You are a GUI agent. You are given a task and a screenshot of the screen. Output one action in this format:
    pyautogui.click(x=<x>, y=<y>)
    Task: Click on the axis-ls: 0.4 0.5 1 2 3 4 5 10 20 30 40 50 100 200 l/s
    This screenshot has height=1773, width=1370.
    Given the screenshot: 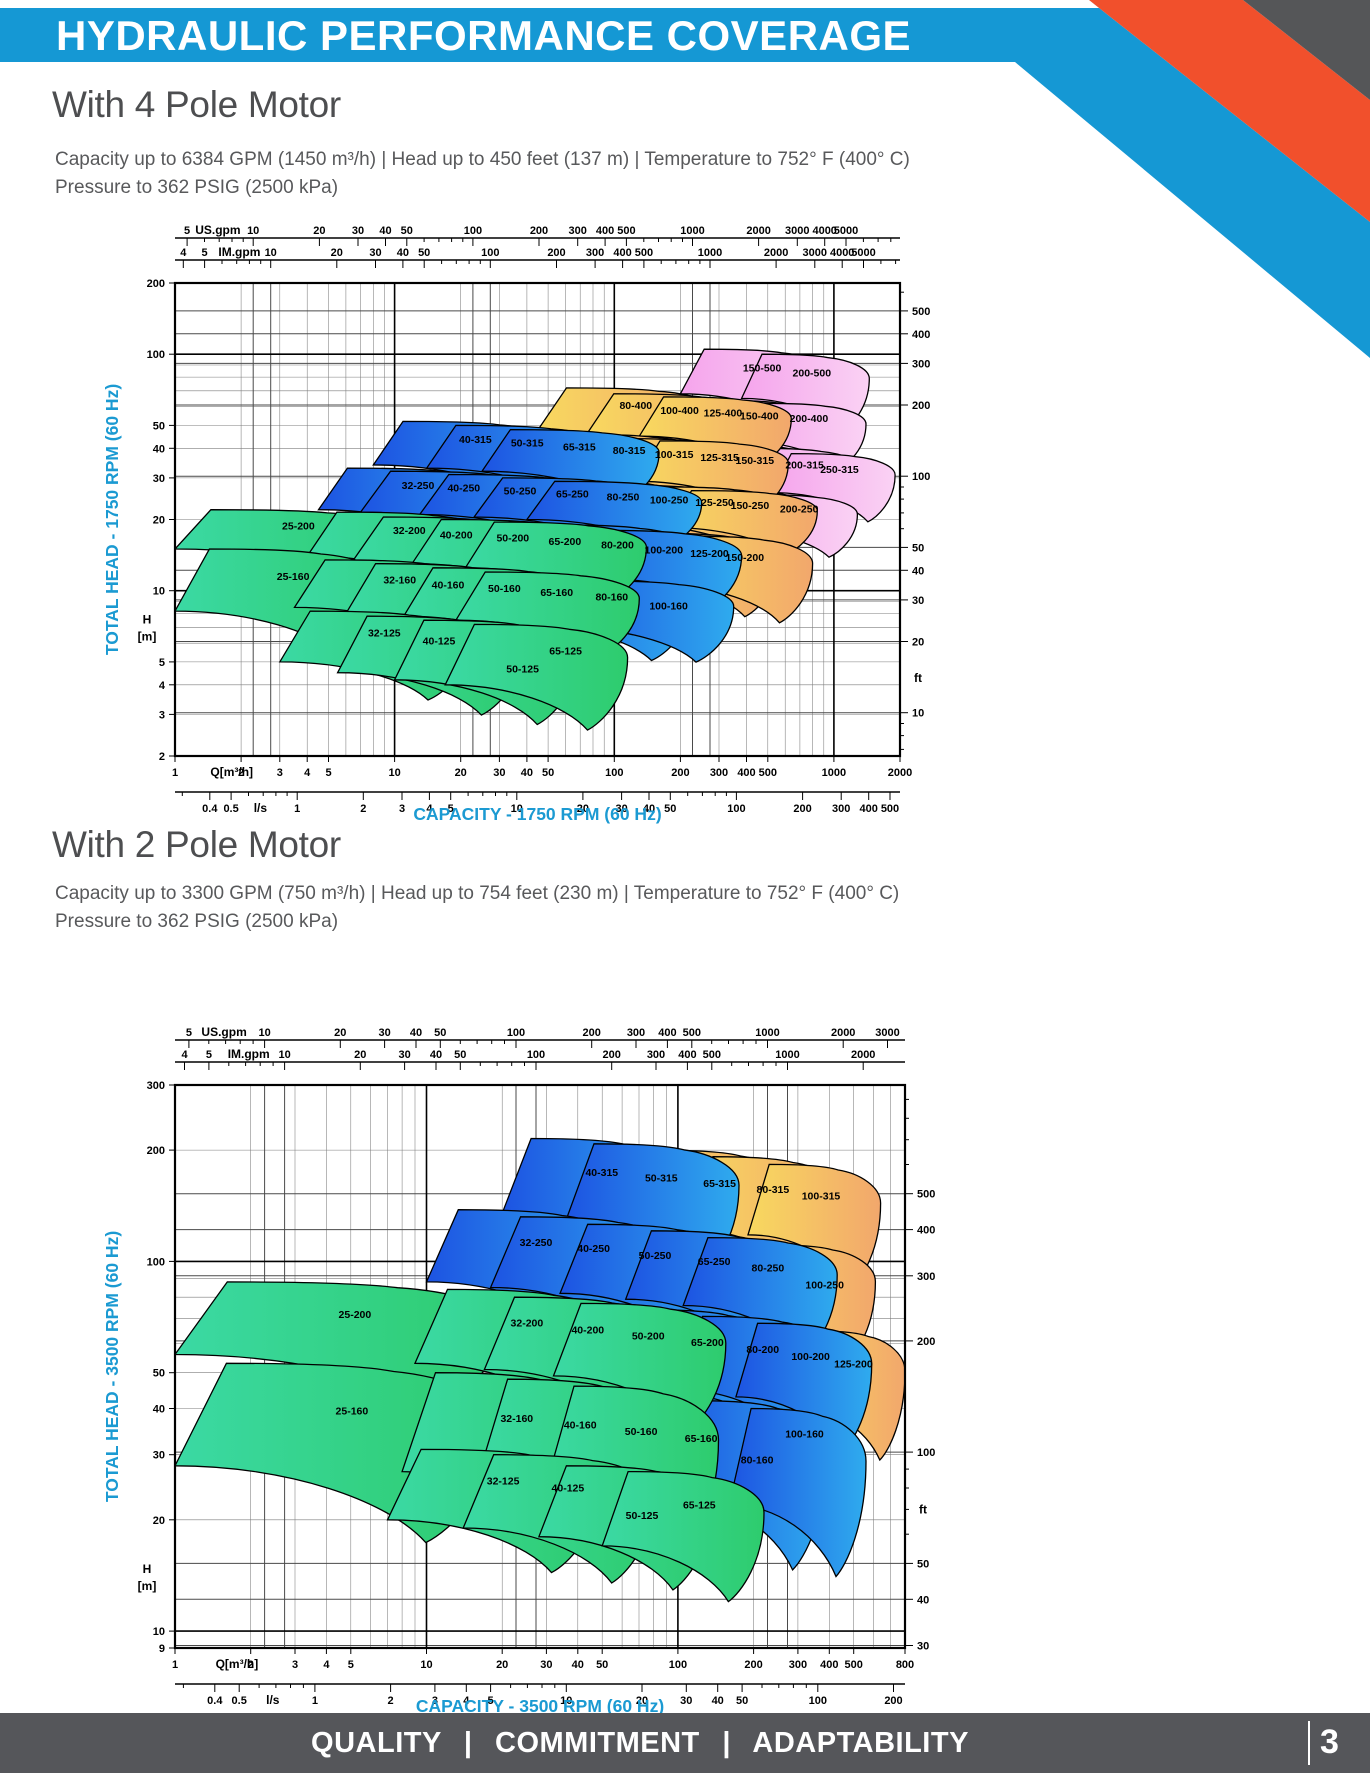 What is the action you would take?
    pyautogui.click(x=540, y=1695)
    